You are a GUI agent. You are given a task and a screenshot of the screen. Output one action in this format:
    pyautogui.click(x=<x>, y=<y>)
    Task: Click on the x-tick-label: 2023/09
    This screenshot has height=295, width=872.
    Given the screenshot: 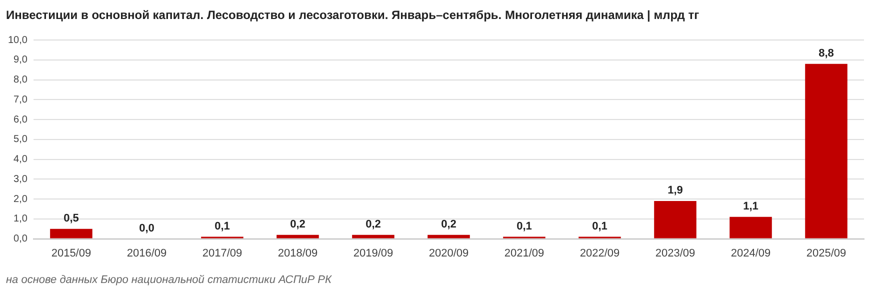 What is the action you would take?
    pyautogui.click(x=675, y=253)
    